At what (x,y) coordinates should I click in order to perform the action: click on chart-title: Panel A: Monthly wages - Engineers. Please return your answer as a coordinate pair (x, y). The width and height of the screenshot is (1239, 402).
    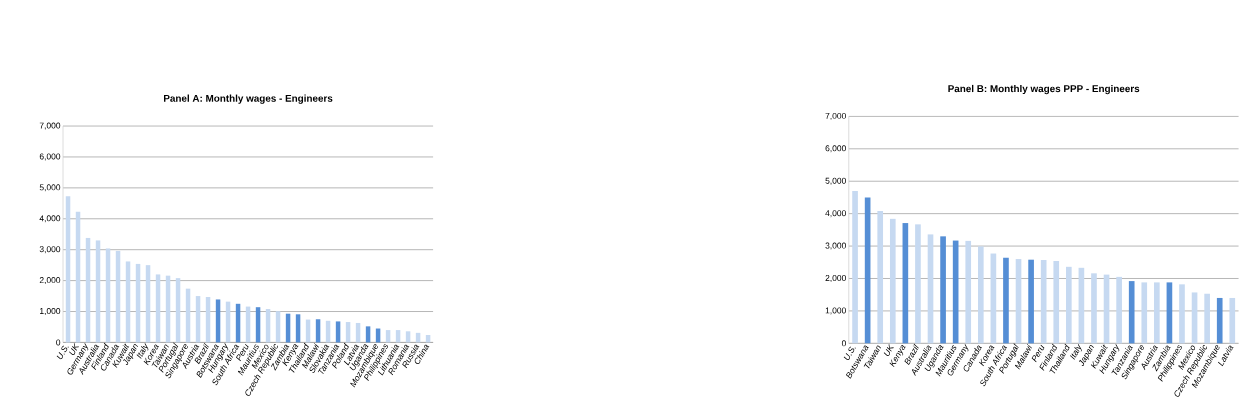
    Looking at the image, I should click on (248, 99).